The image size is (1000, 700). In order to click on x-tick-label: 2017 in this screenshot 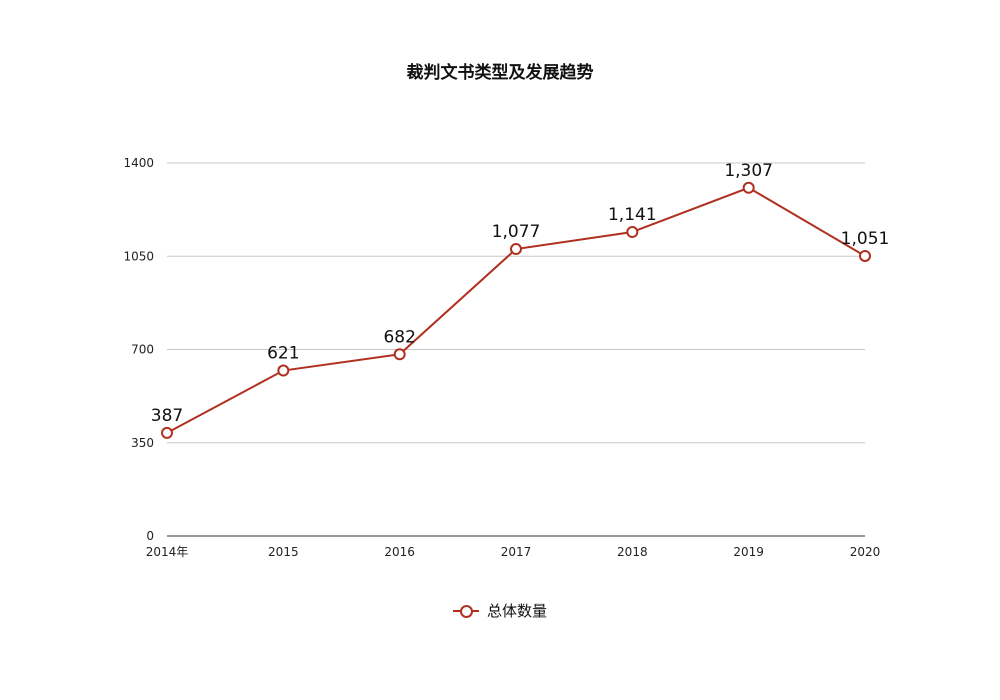, I will do `click(516, 552)`.